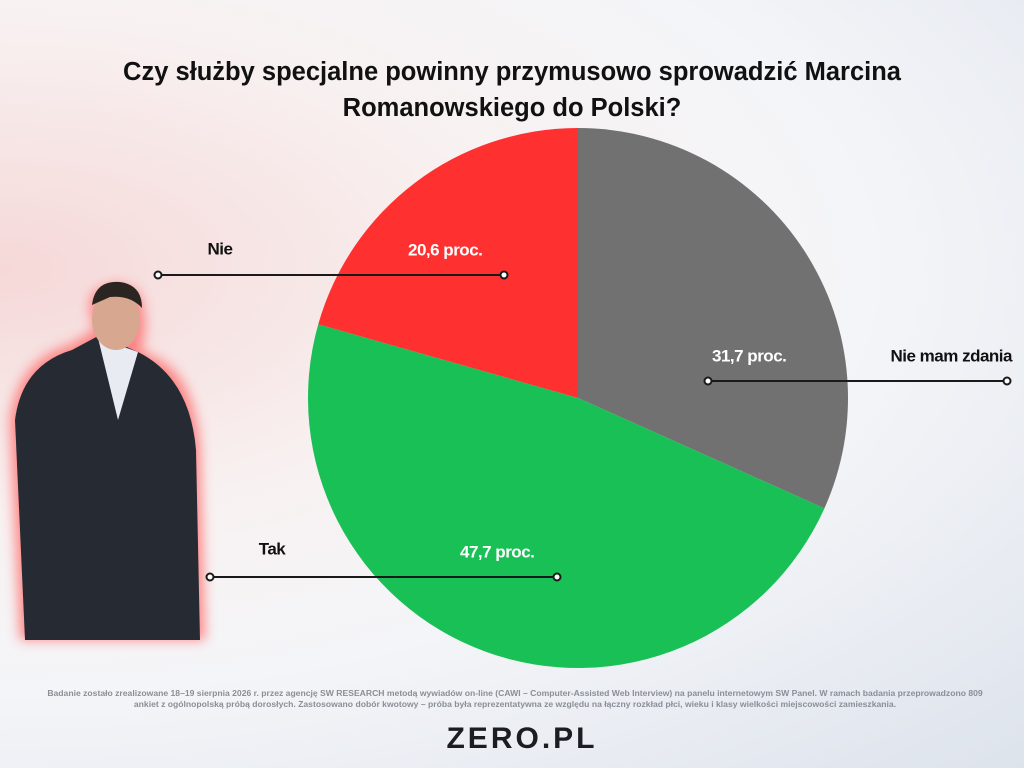 This screenshot has height=768, width=1024. What do you see at coordinates (952, 355) in the screenshot?
I see `category-label: Nie mam zdania` at bounding box center [952, 355].